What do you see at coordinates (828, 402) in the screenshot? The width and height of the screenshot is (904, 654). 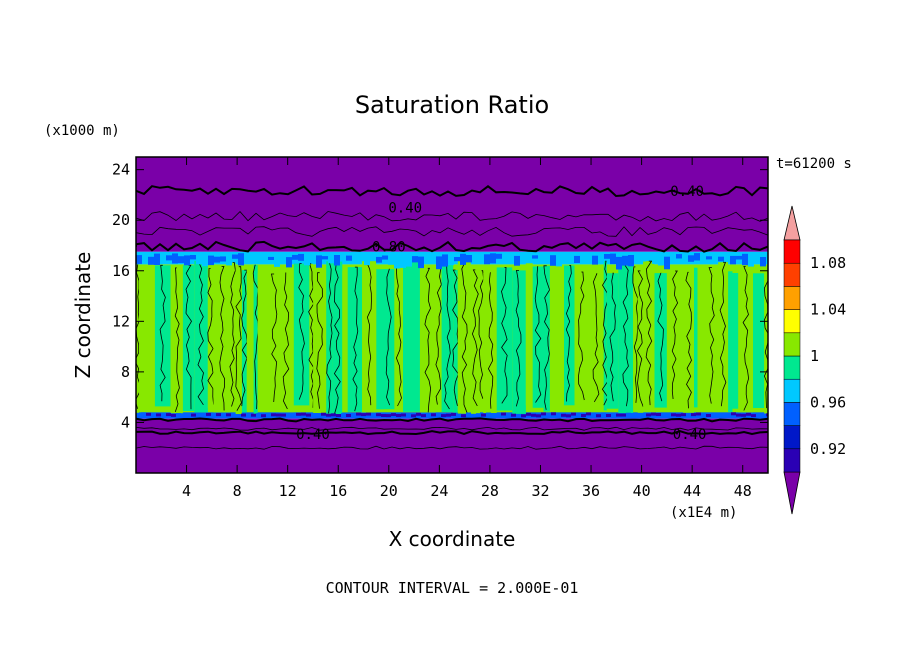 I see `colorbar-label: 0.96` at bounding box center [828, 402].